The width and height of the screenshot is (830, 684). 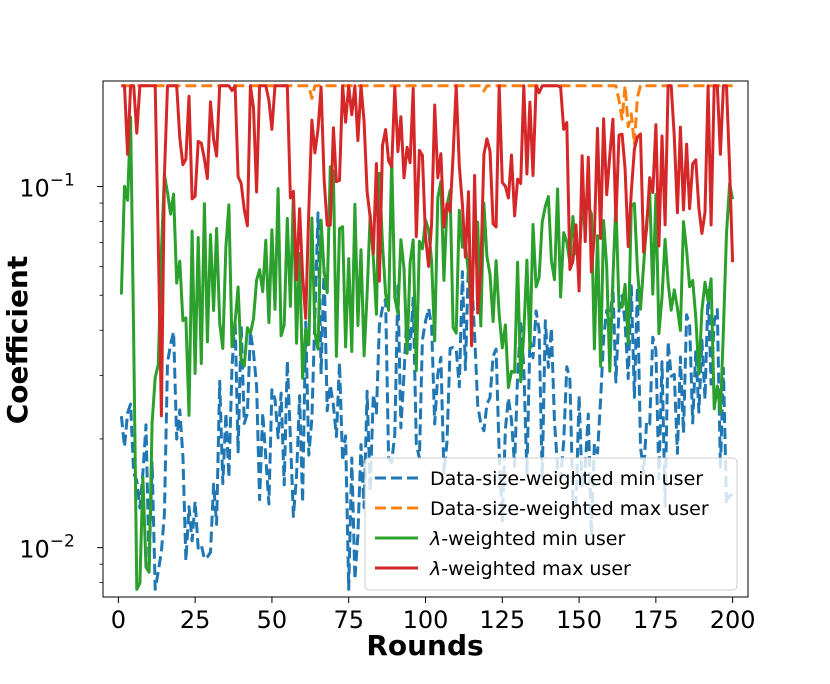 I want to click on x-tick-label: 0, so click(x=118, y=620).